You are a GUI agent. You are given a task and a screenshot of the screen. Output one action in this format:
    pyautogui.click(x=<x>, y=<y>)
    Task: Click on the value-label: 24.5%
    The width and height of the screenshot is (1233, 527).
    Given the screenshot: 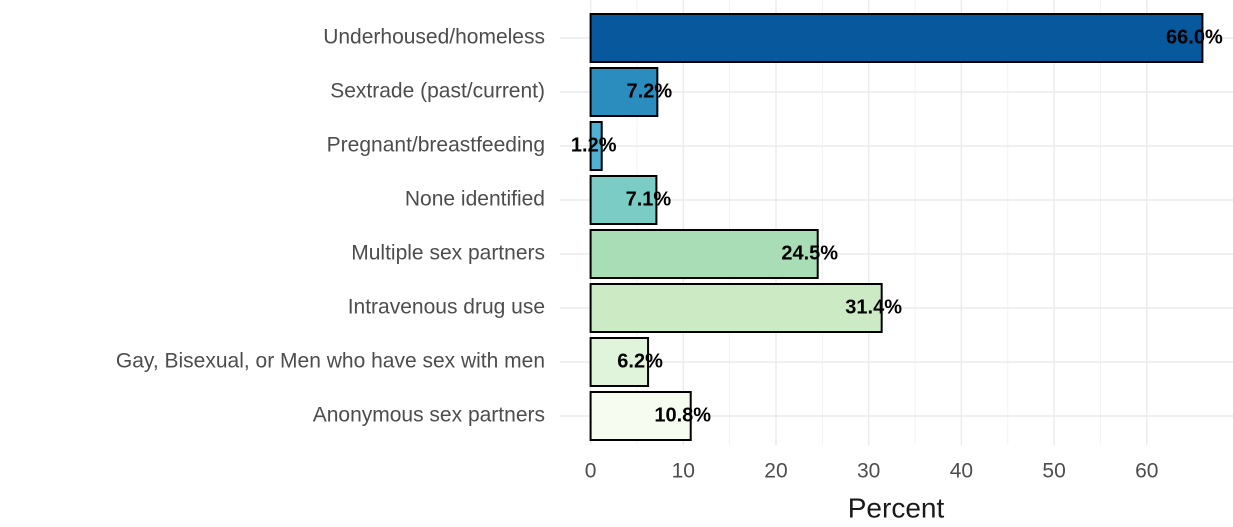 What is the action you would take?
    pyautogui.click(x=809, y=253)
    